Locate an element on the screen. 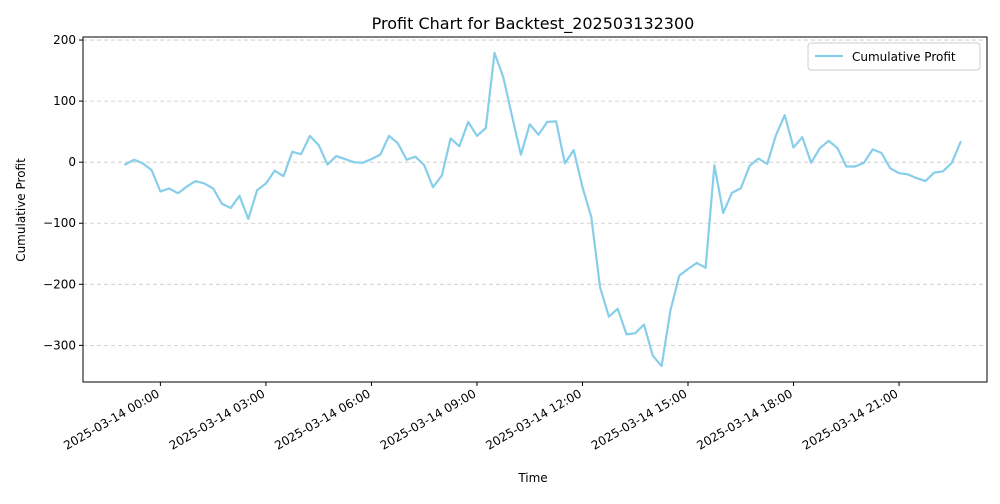 This screenshot has height=504, width=1000. y-axis-label: Cumulative Profit is located at coordinates (21, 210).